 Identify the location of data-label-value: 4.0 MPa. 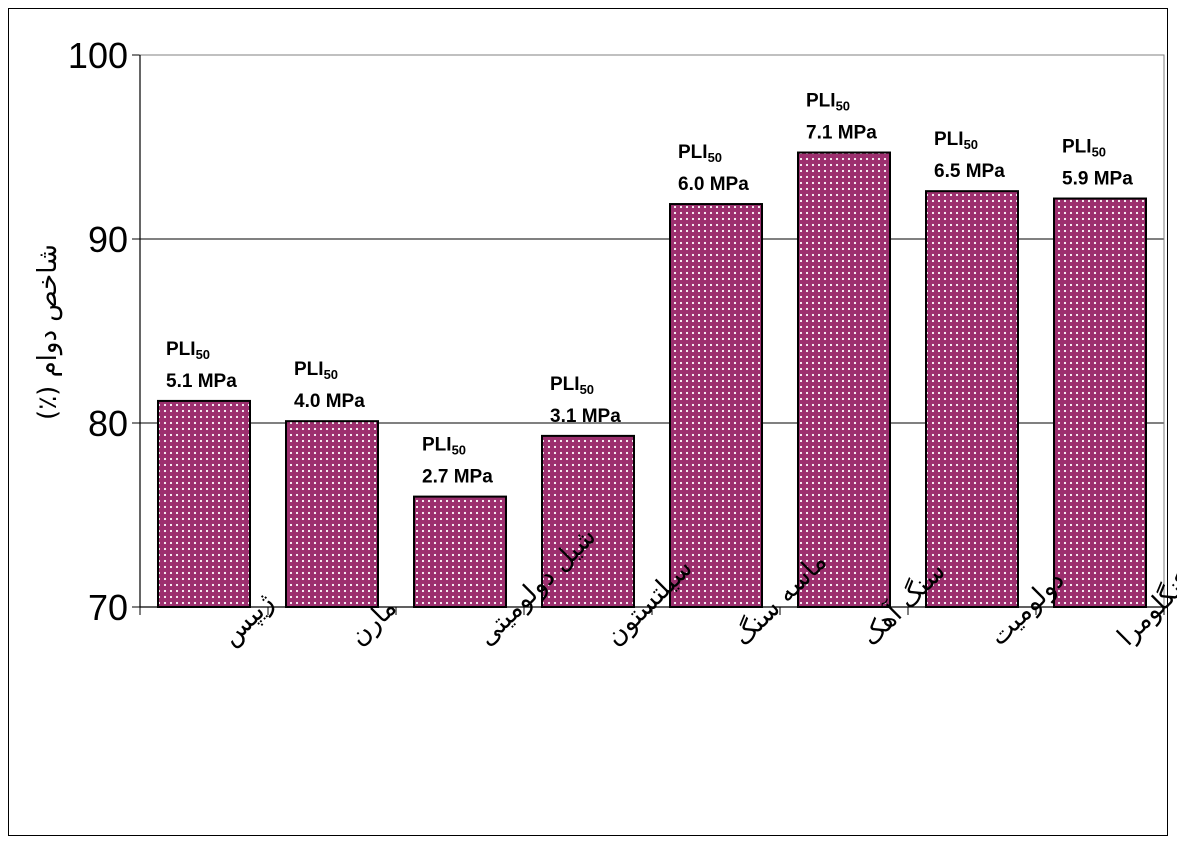
(329, 401).